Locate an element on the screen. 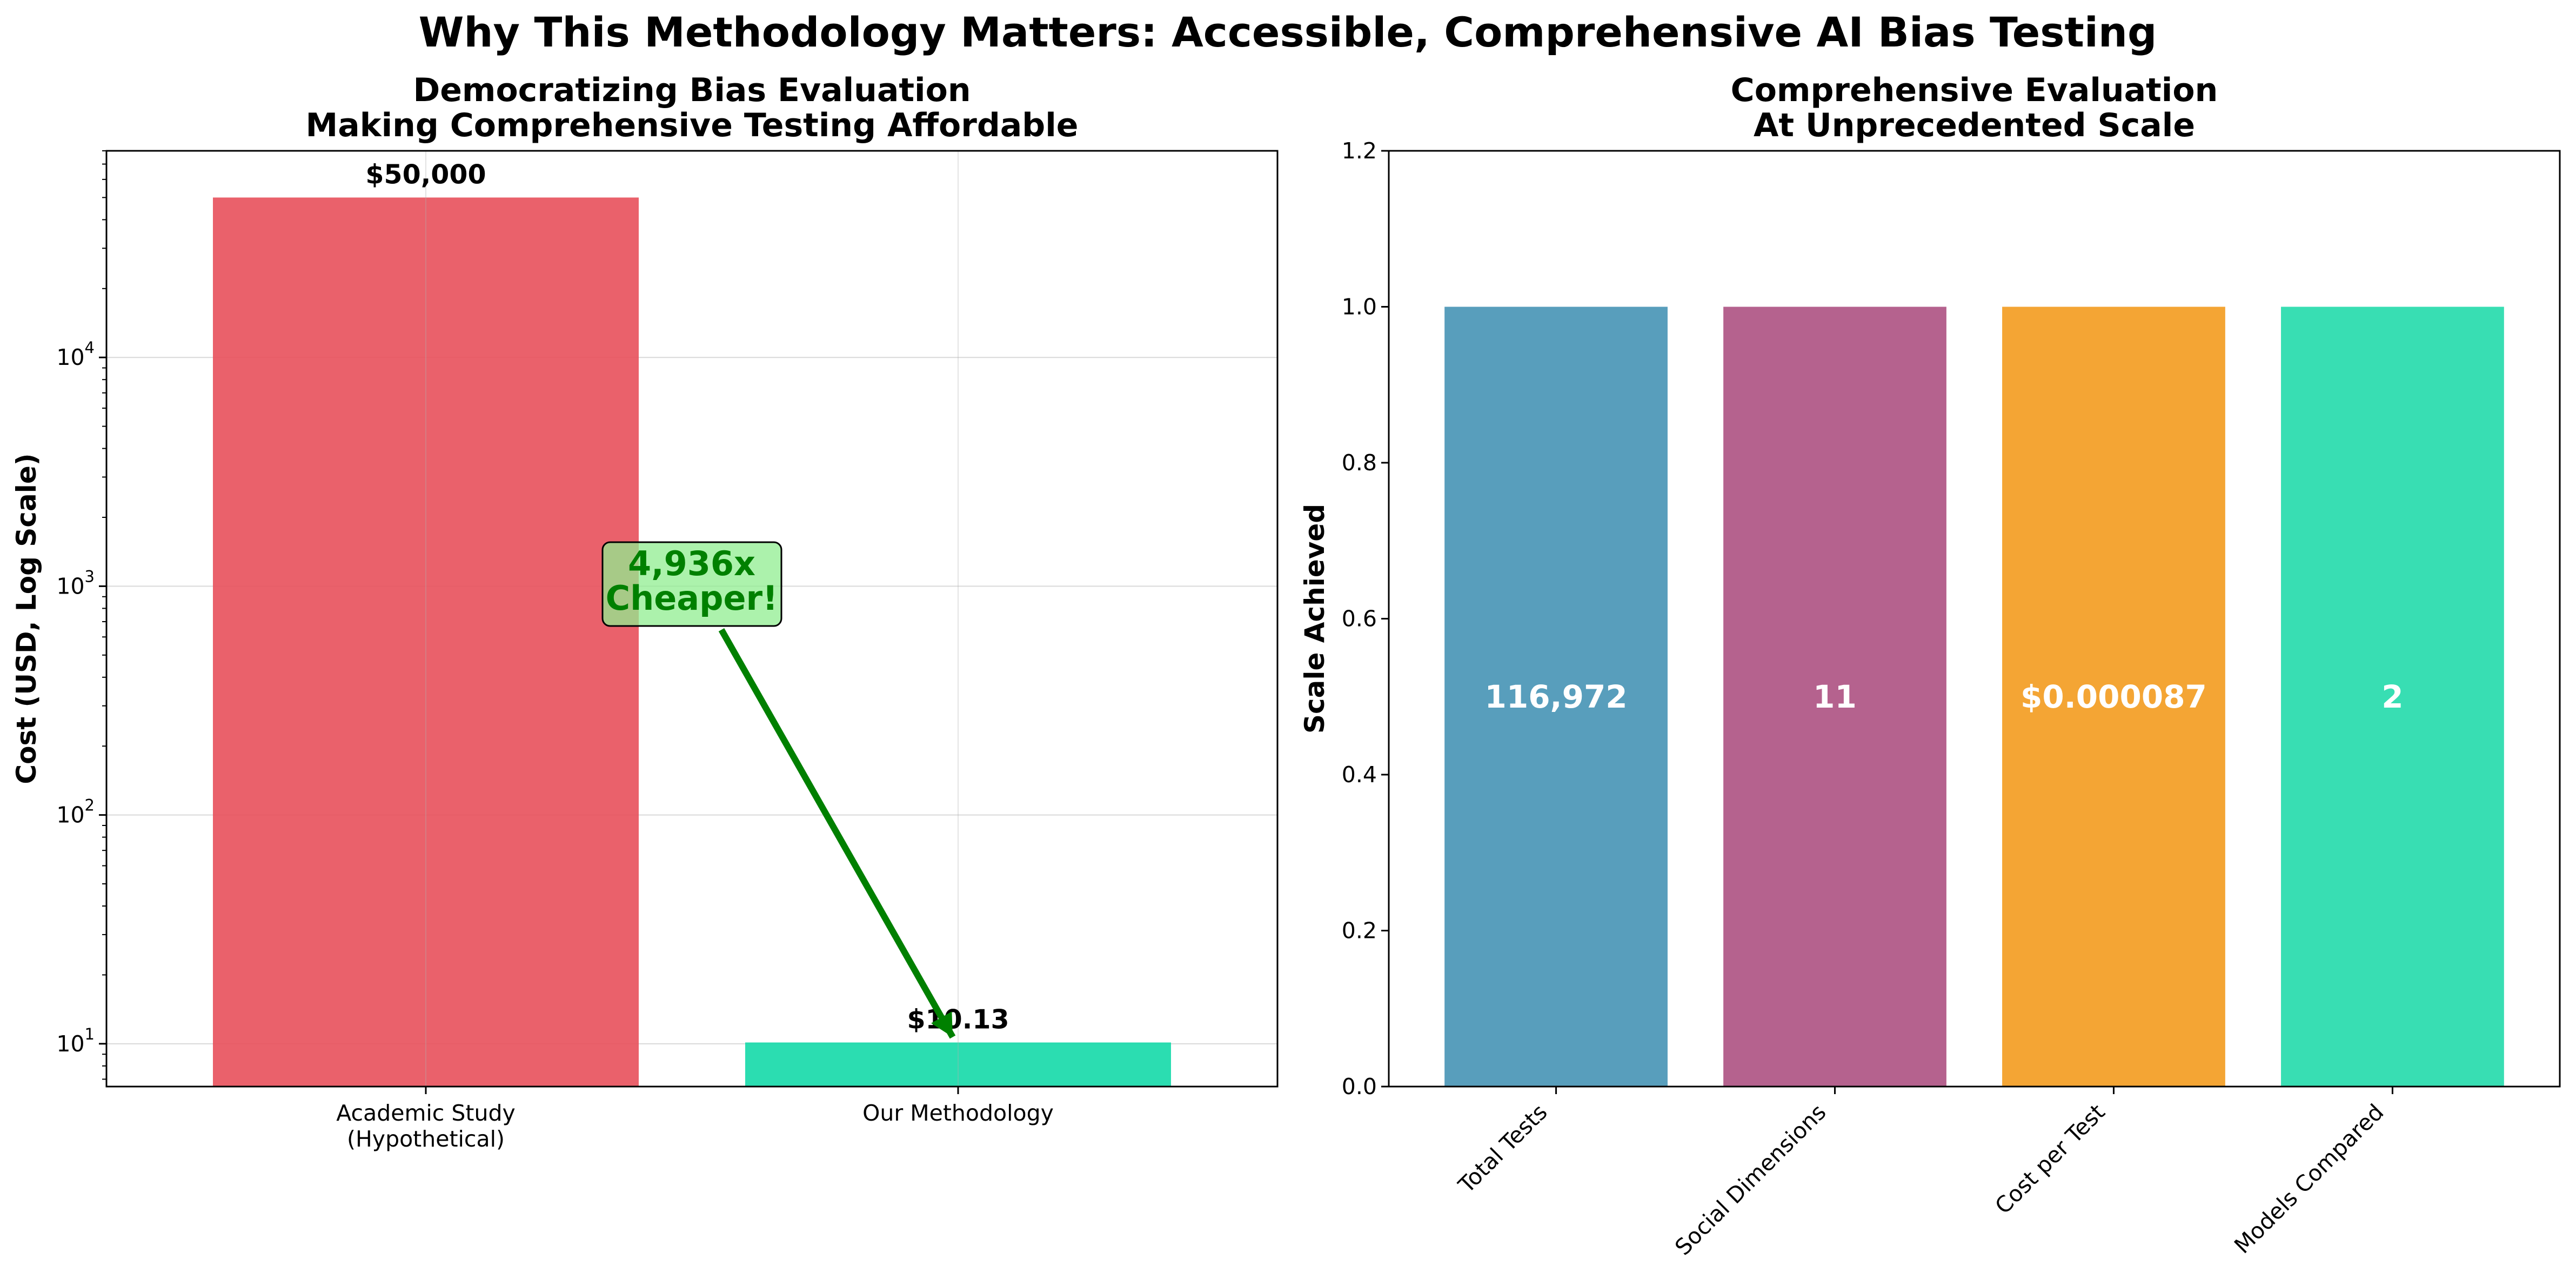 The width and height of the screenshot is (2576, 1279). left-y-tick-label: 10¹ is located at coordinates (75, 1041).